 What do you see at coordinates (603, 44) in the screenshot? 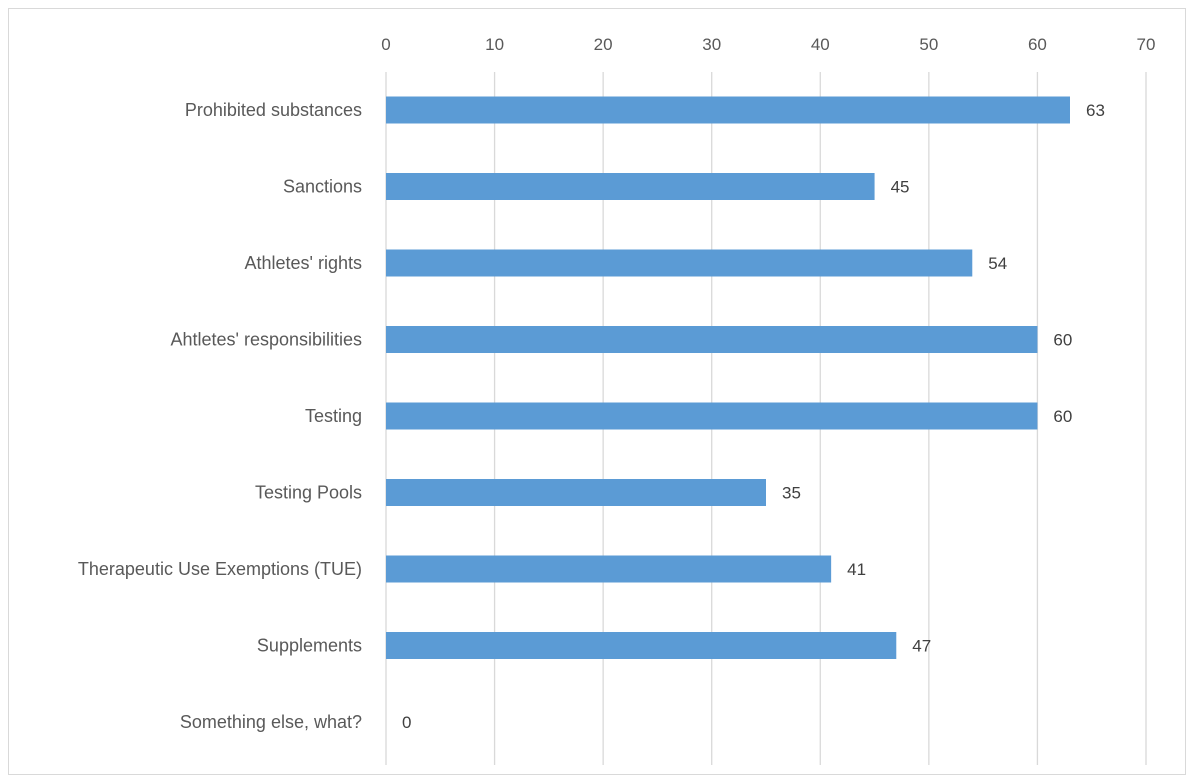
I see `x-tick-label: 20` at bounding box center [603, 44].